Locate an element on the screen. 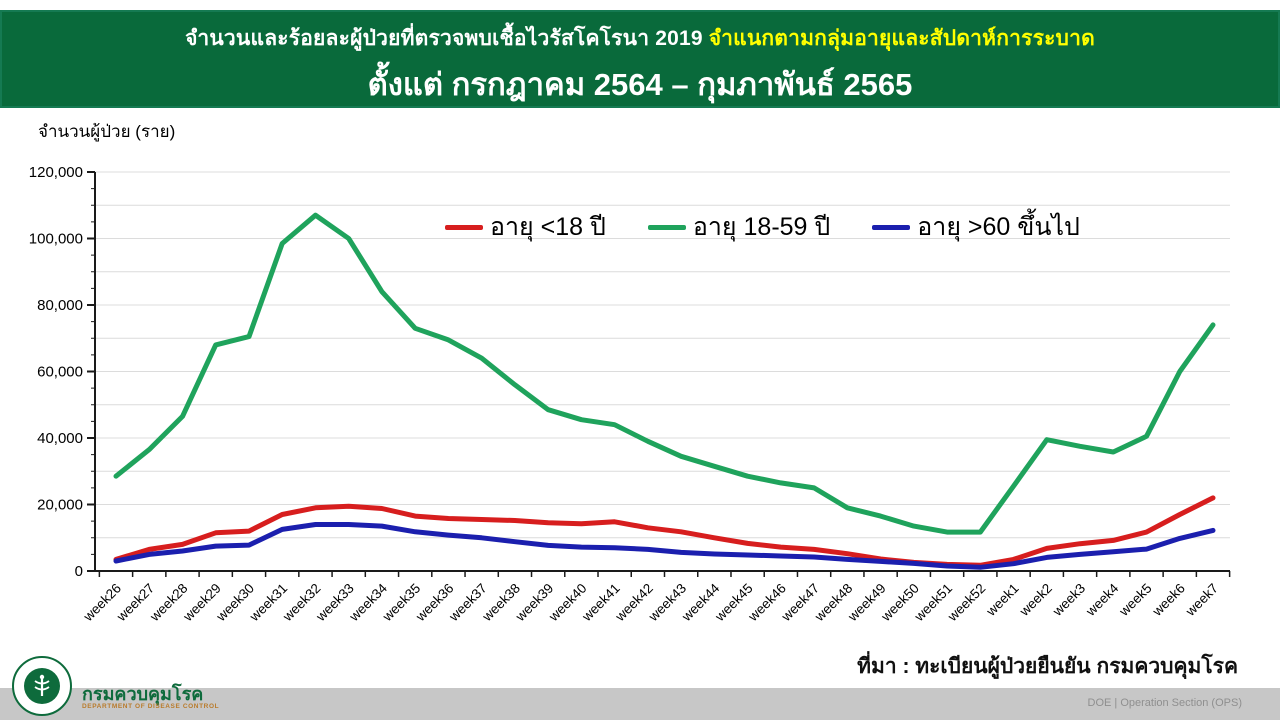  y-axis-title: จำนวนผู้ป่วย (ราย) is located at coordinates (107, 131).